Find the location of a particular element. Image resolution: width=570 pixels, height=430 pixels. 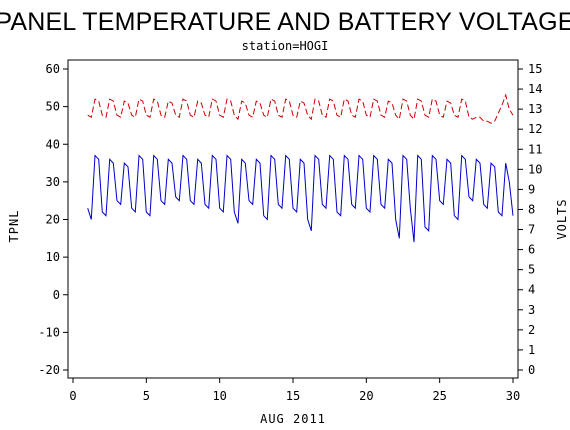

x-tick-label: 30 is located at coordinates (513, 396).